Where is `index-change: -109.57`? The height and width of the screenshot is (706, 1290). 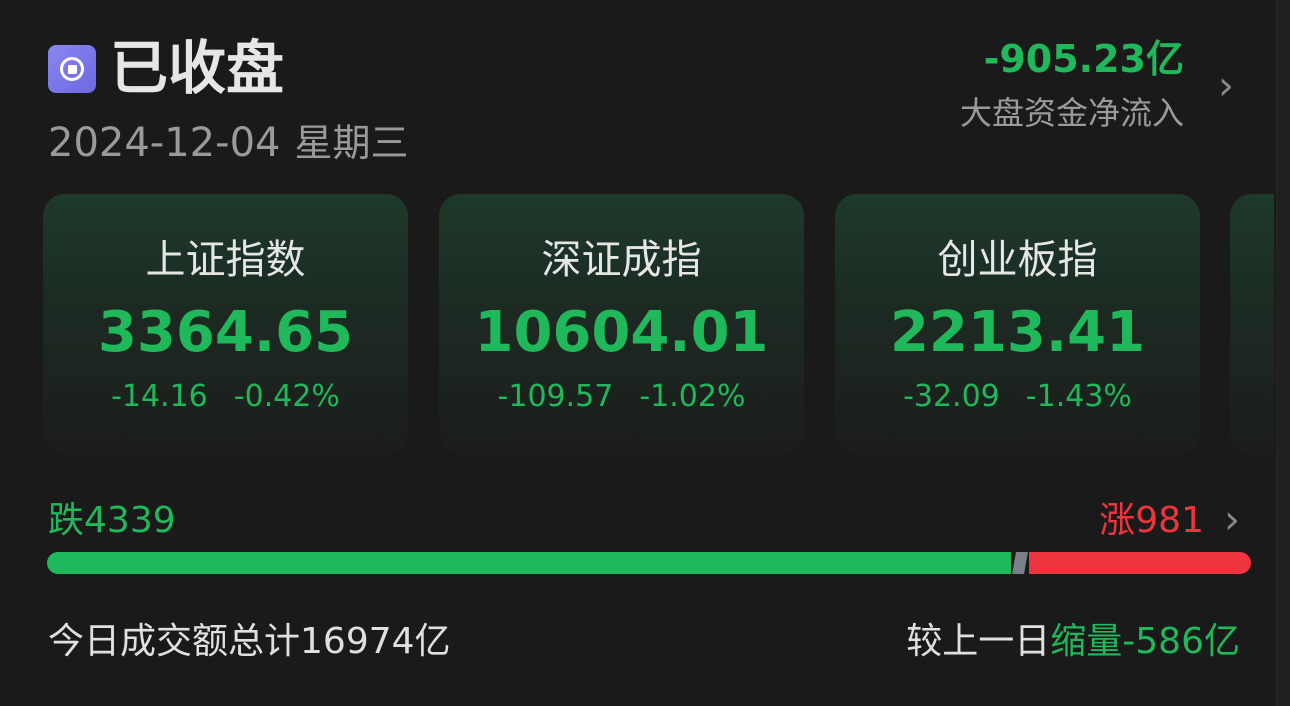
index-change: -109.57 is located at coordinates (555, 396).